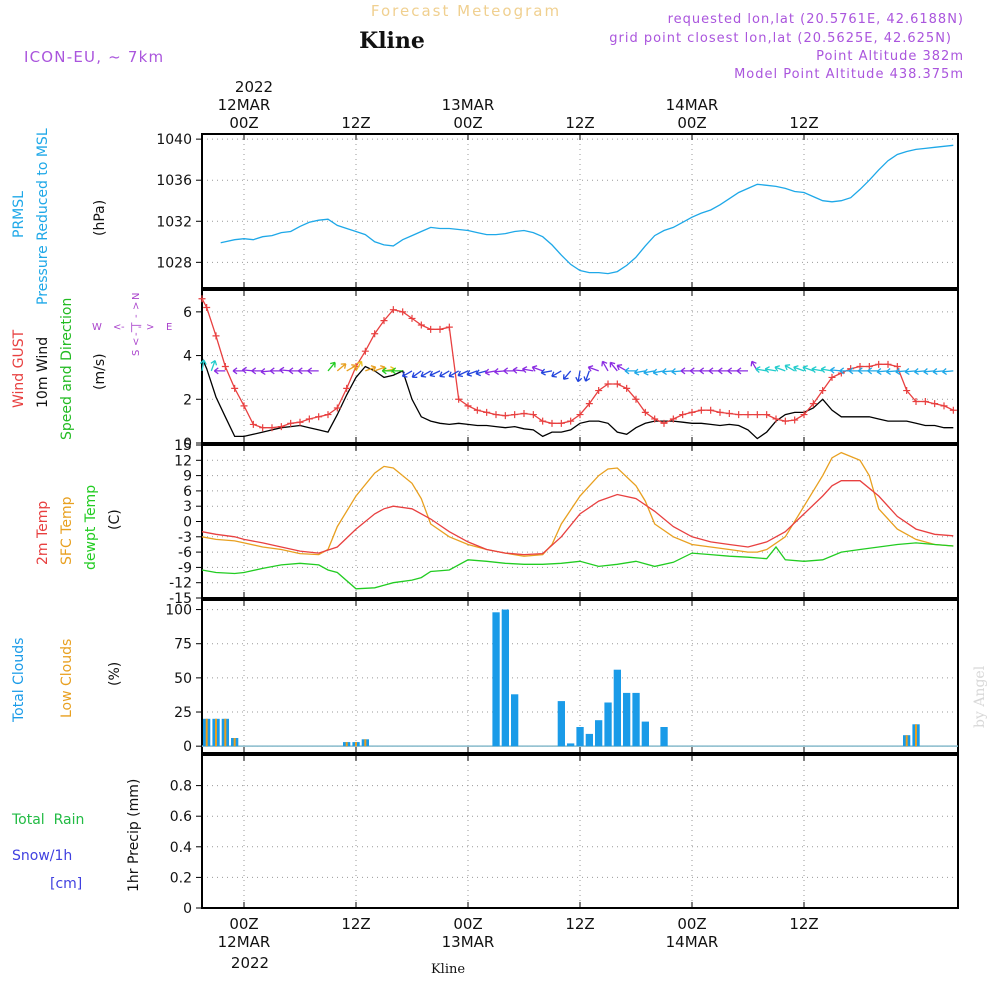 This screenshot has height=1000, width=1000. I want to click on ytick-label-temperature-6: 3, so click(187, 507).